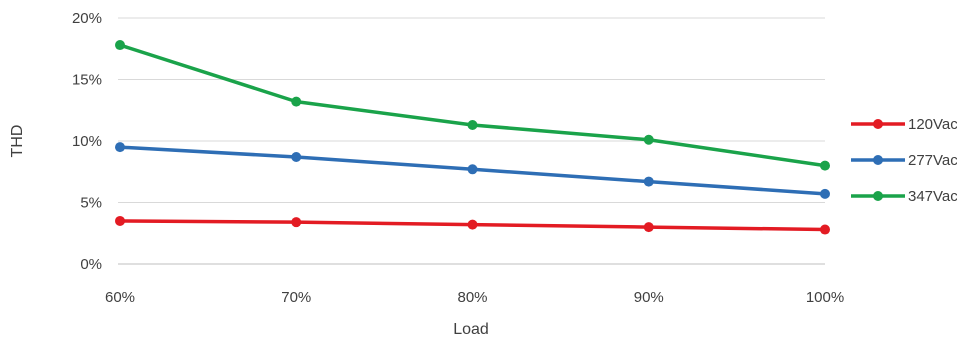  Describe the element at coordinates (932, 196) in the screenshot. I see `legend-label: 347Vac` at that location.